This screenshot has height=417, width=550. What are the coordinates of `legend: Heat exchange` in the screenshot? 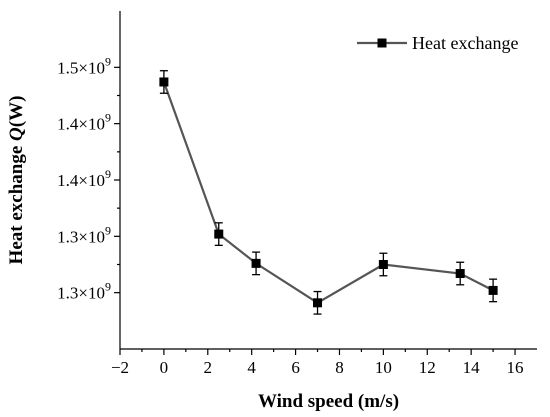 It's located at (437, 43).